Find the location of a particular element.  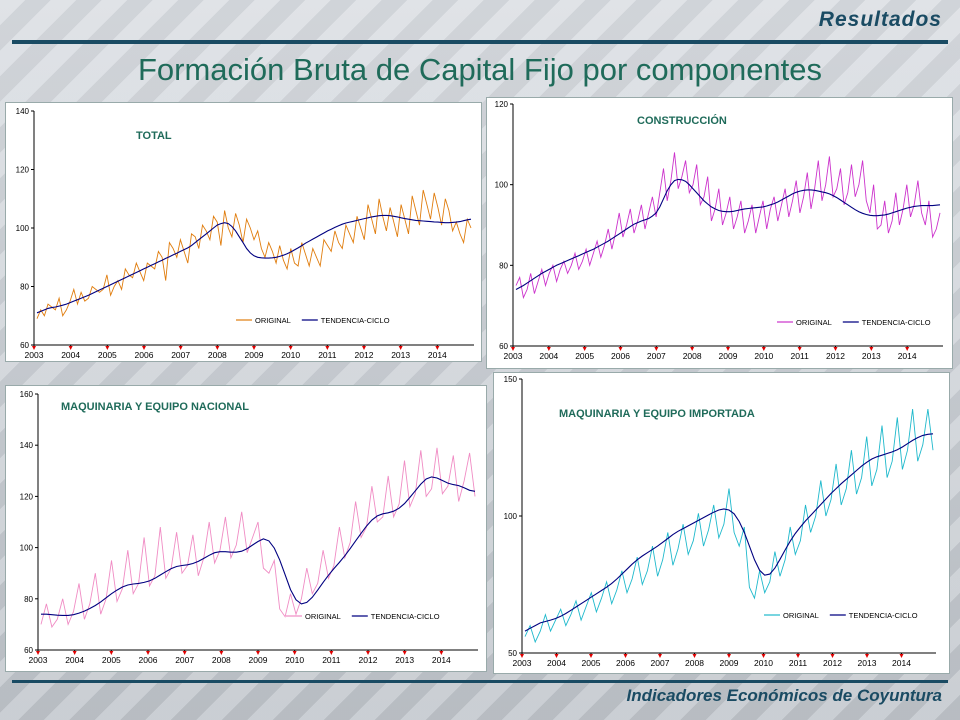

y-tick-label: 60 is located at coordinates (503, 346).